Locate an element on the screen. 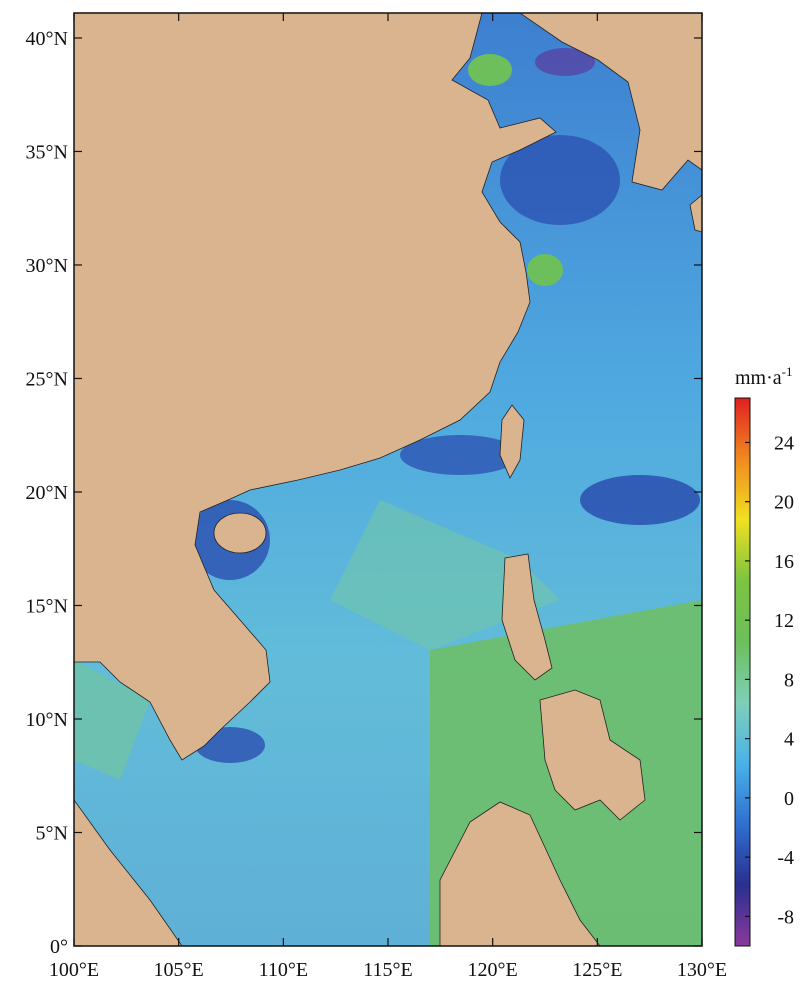 Image resolution: width=800 pixels, height=996 pixels. y-tick-label: 0° is located at coordinates (59, 947).